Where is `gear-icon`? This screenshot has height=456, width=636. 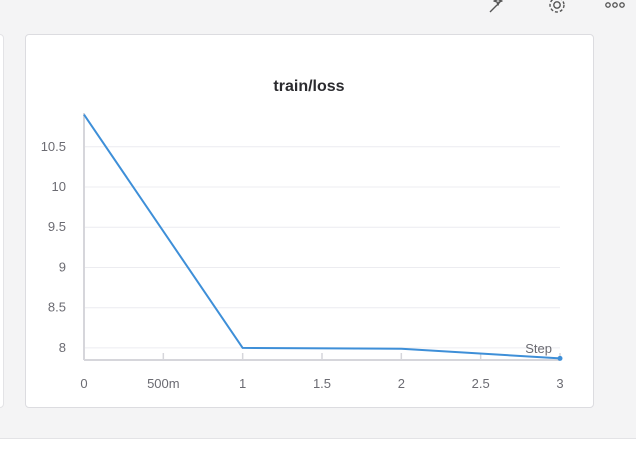
gear-icon is located at coordinates (557, 8).